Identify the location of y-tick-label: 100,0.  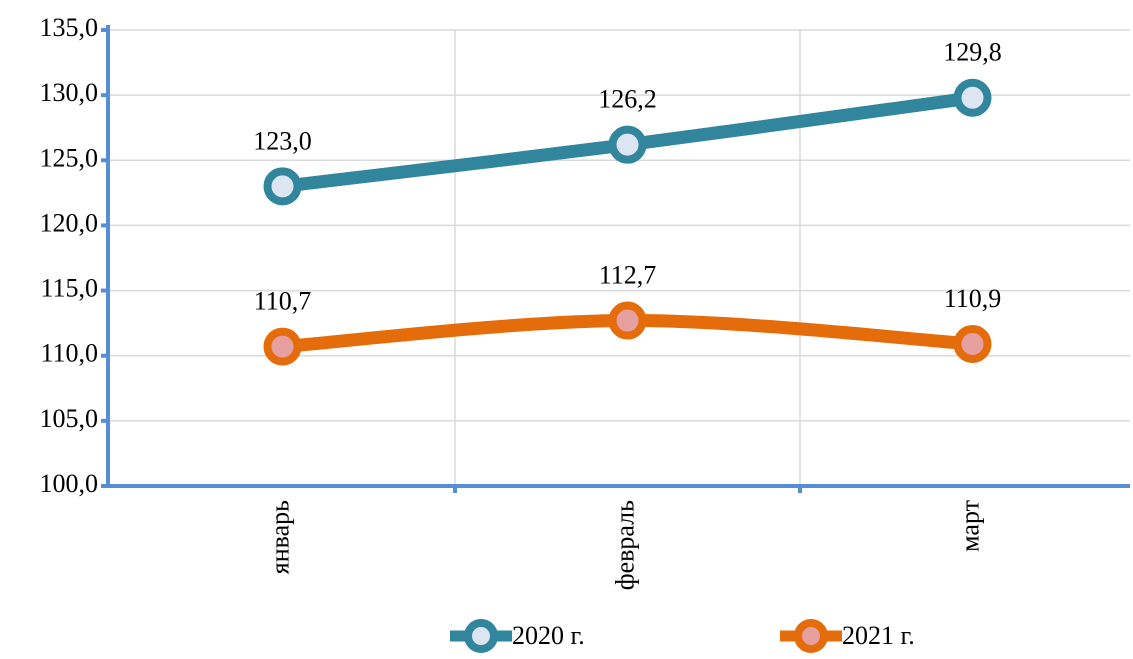
(69, 483).